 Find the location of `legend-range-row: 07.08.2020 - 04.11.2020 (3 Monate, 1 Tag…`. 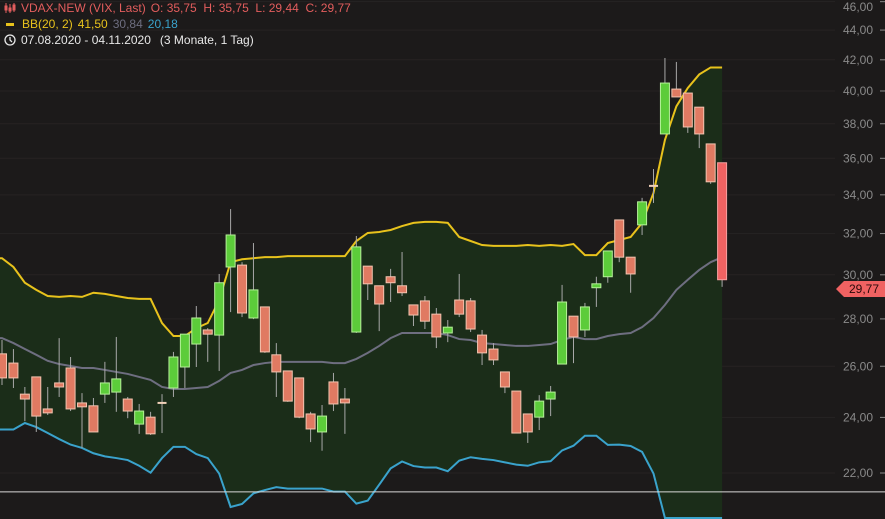

legend-range-row: 07.08.2020 - 04.11.2020 (3 Monate, 1 Tag… is located at coordinates (177, 40).